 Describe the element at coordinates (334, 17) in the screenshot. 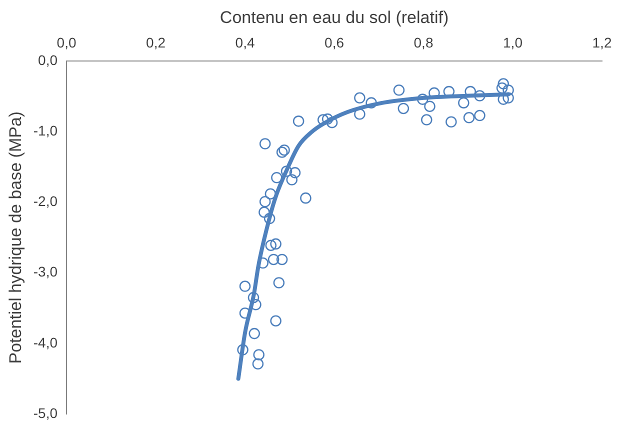

I see `x-axis-title: Contenu en eau du sol (relatif)` at that location.